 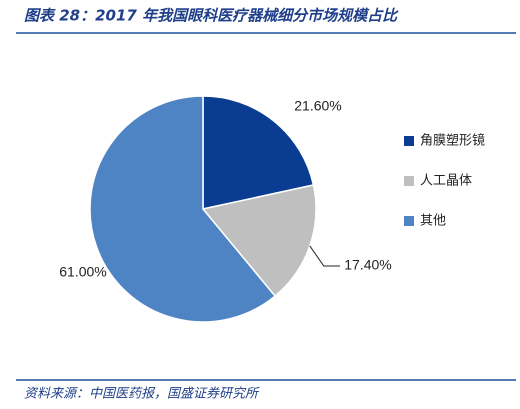 I want to click on data-label: 61.00%, so click(x=82, y=272).